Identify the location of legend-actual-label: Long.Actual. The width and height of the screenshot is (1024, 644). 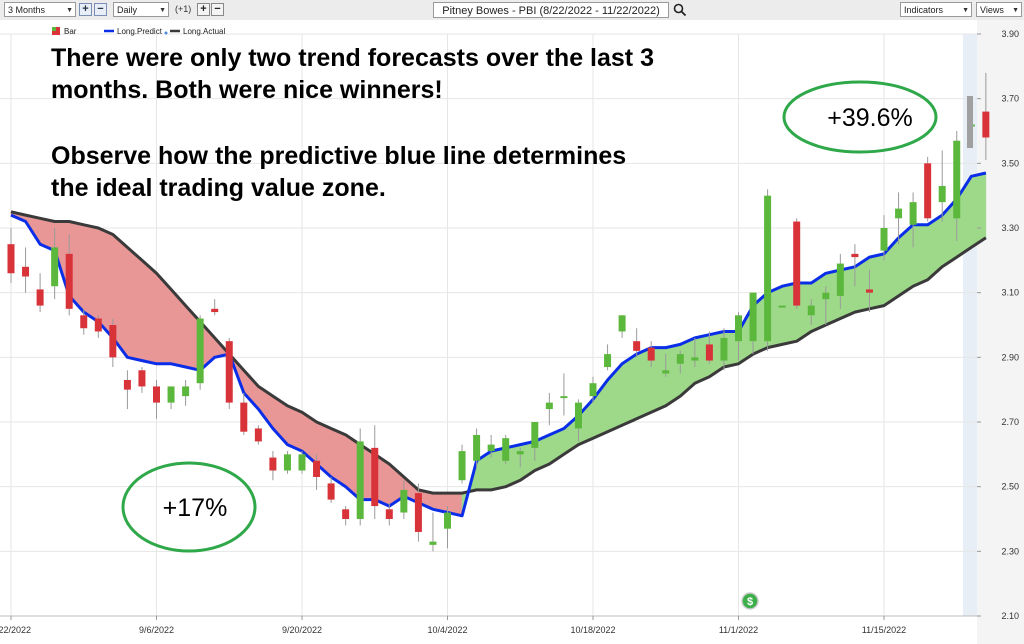
(204, 31).